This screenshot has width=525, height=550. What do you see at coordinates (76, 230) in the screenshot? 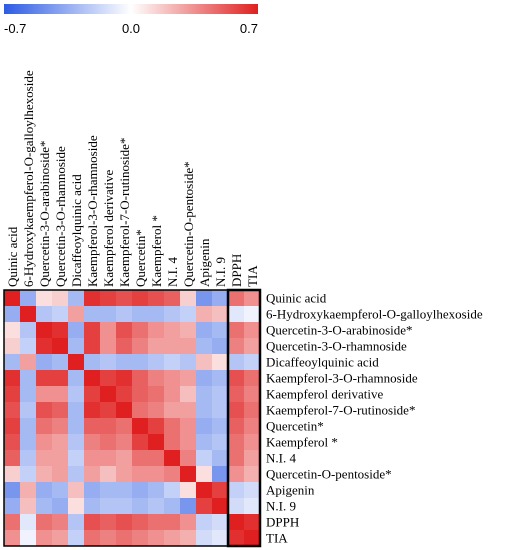
I see `column-label: Dicaffeoylquinic acid` at bounding box center [76, 230].